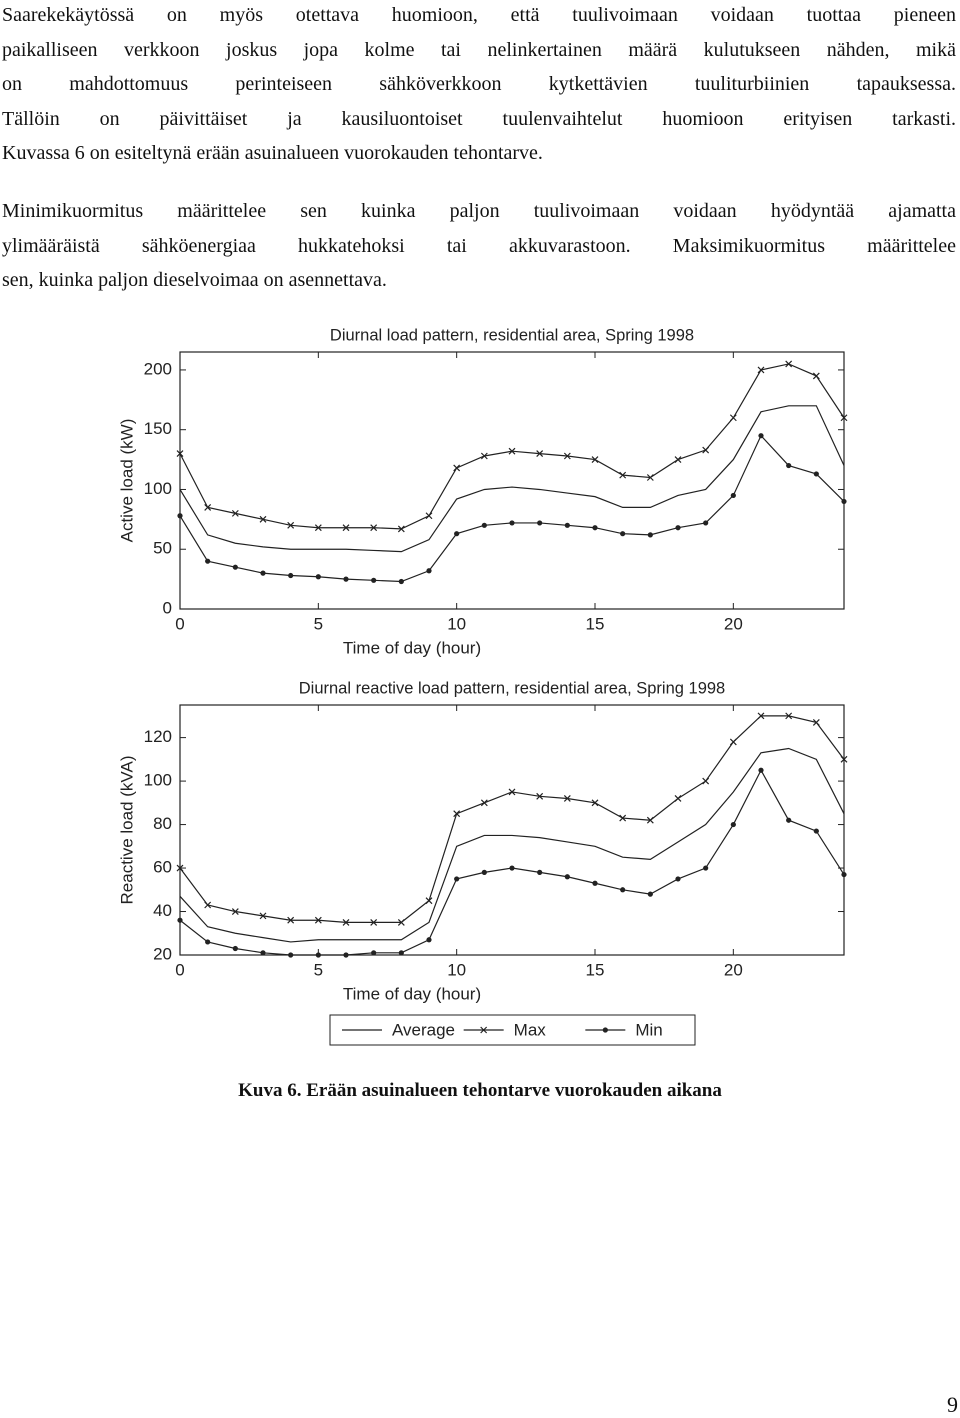  Describe the element at coordinates (158, 736) in the screenshot. I see `y-tick-label: 120` at that location.